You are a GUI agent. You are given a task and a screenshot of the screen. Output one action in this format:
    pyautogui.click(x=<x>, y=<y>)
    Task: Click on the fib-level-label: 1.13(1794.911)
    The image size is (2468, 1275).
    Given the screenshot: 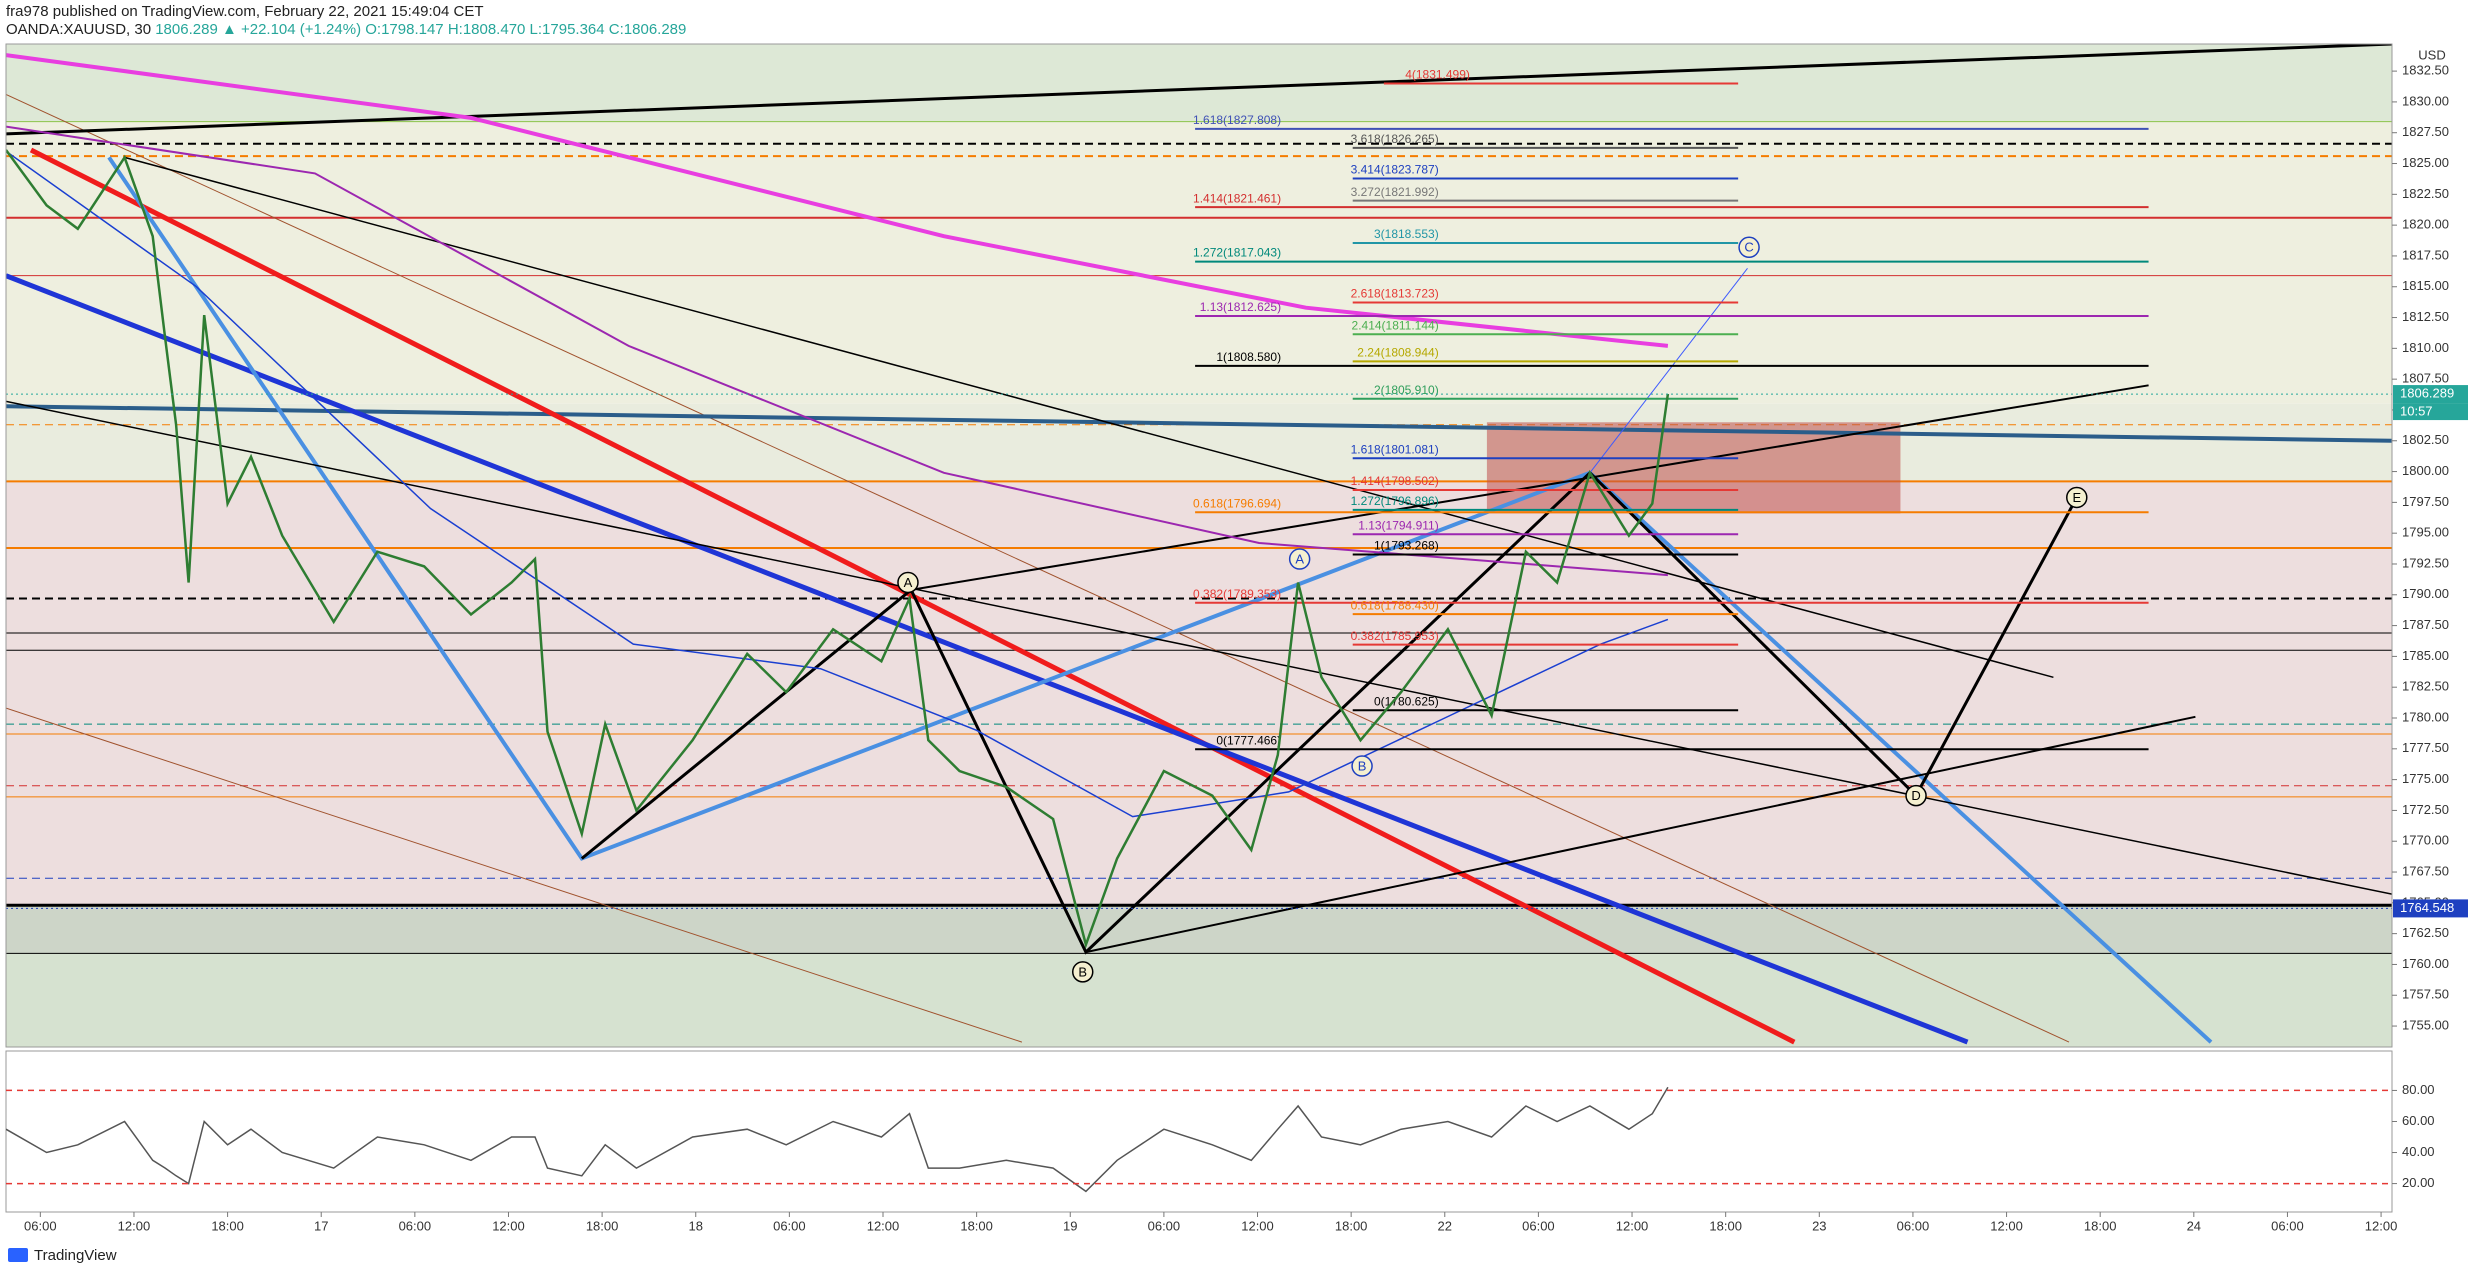 What is the action you would take?
    pyautogui.click(x=1398, y=525)
    